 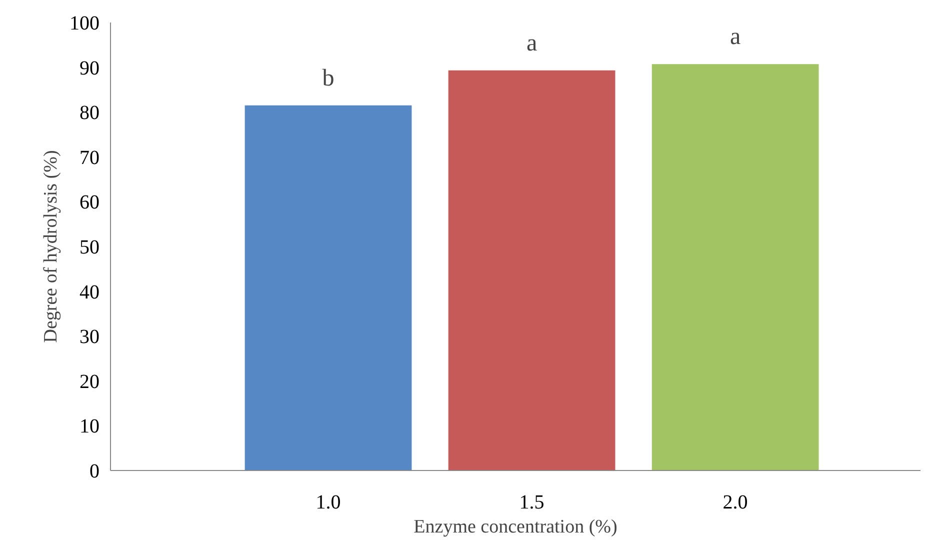 I want to click on y-axis-title: Degree of hydrolysis (%), so click(x=51, y=246).